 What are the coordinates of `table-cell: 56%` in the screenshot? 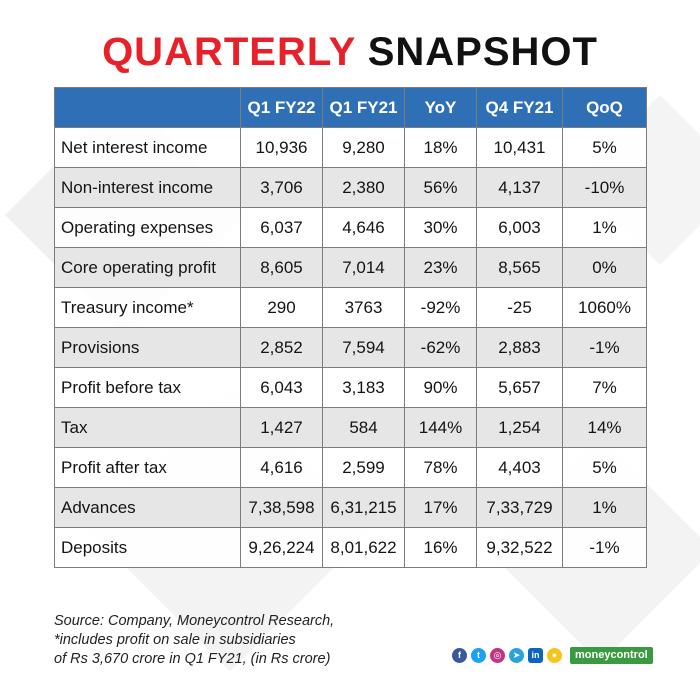 It's located at (440, 187).